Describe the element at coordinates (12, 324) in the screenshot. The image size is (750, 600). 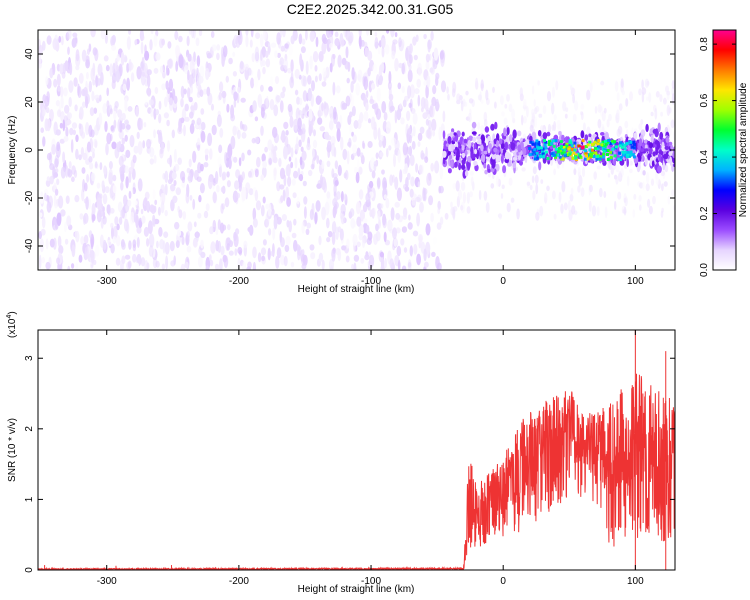
I see `svg-text: (x104)` at that location.